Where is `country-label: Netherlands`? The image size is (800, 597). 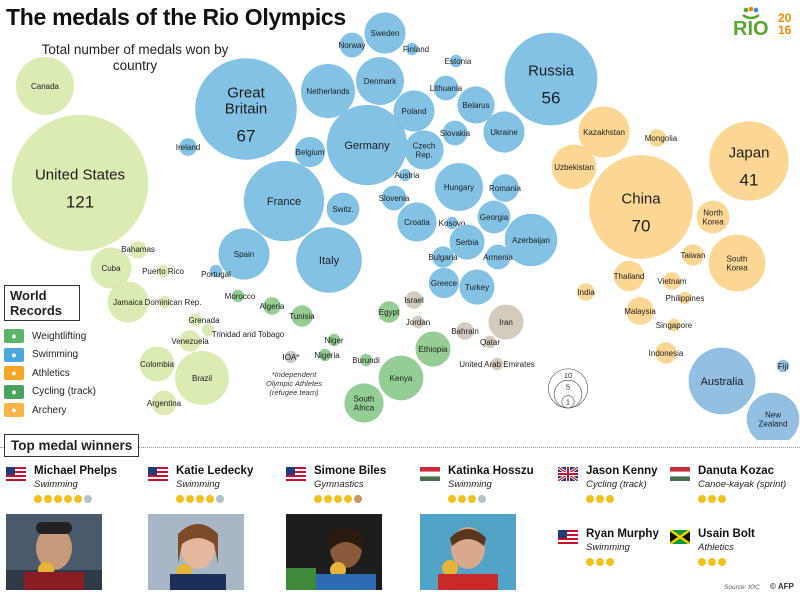 country-label: Netherlands is located at coordinates (327, 91).